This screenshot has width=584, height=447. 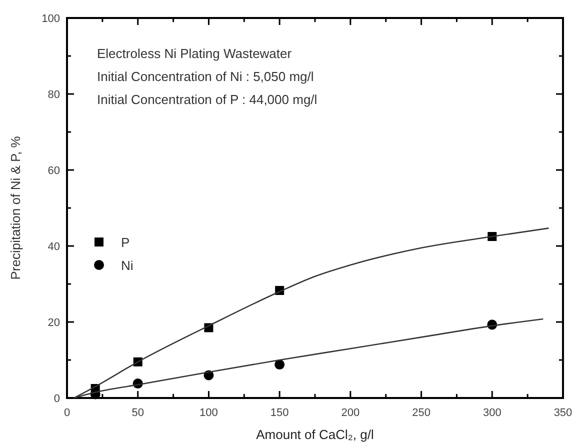 I want to click on x-tick-label: 100, so click(x=209, y=413).